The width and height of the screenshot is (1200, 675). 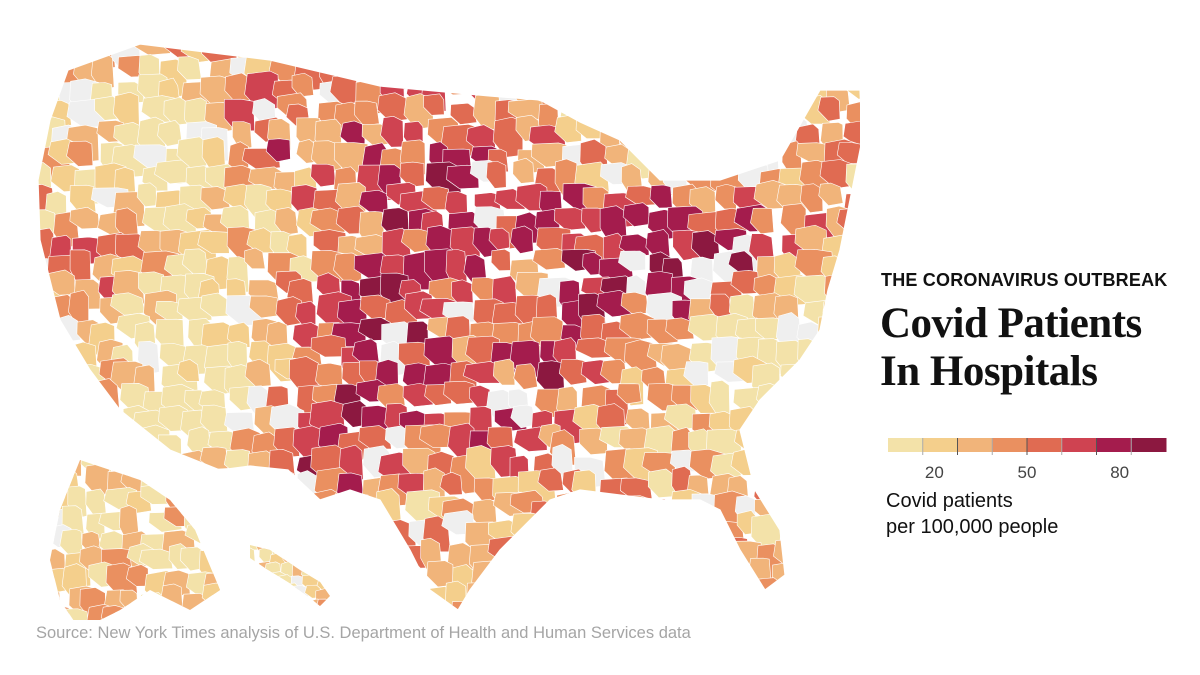 I want to click on legend-scale: 20 50 80, so click(x=1027, y=460).